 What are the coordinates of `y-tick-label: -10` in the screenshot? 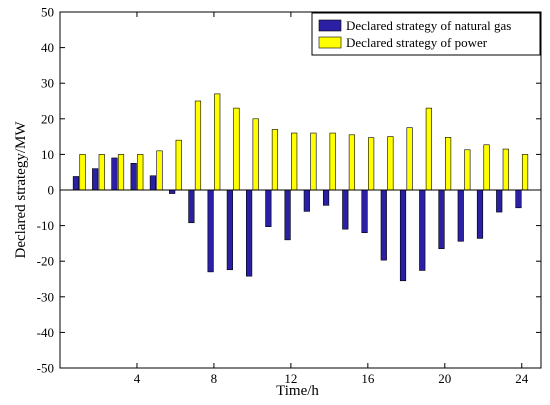 It's located at (45, 225).